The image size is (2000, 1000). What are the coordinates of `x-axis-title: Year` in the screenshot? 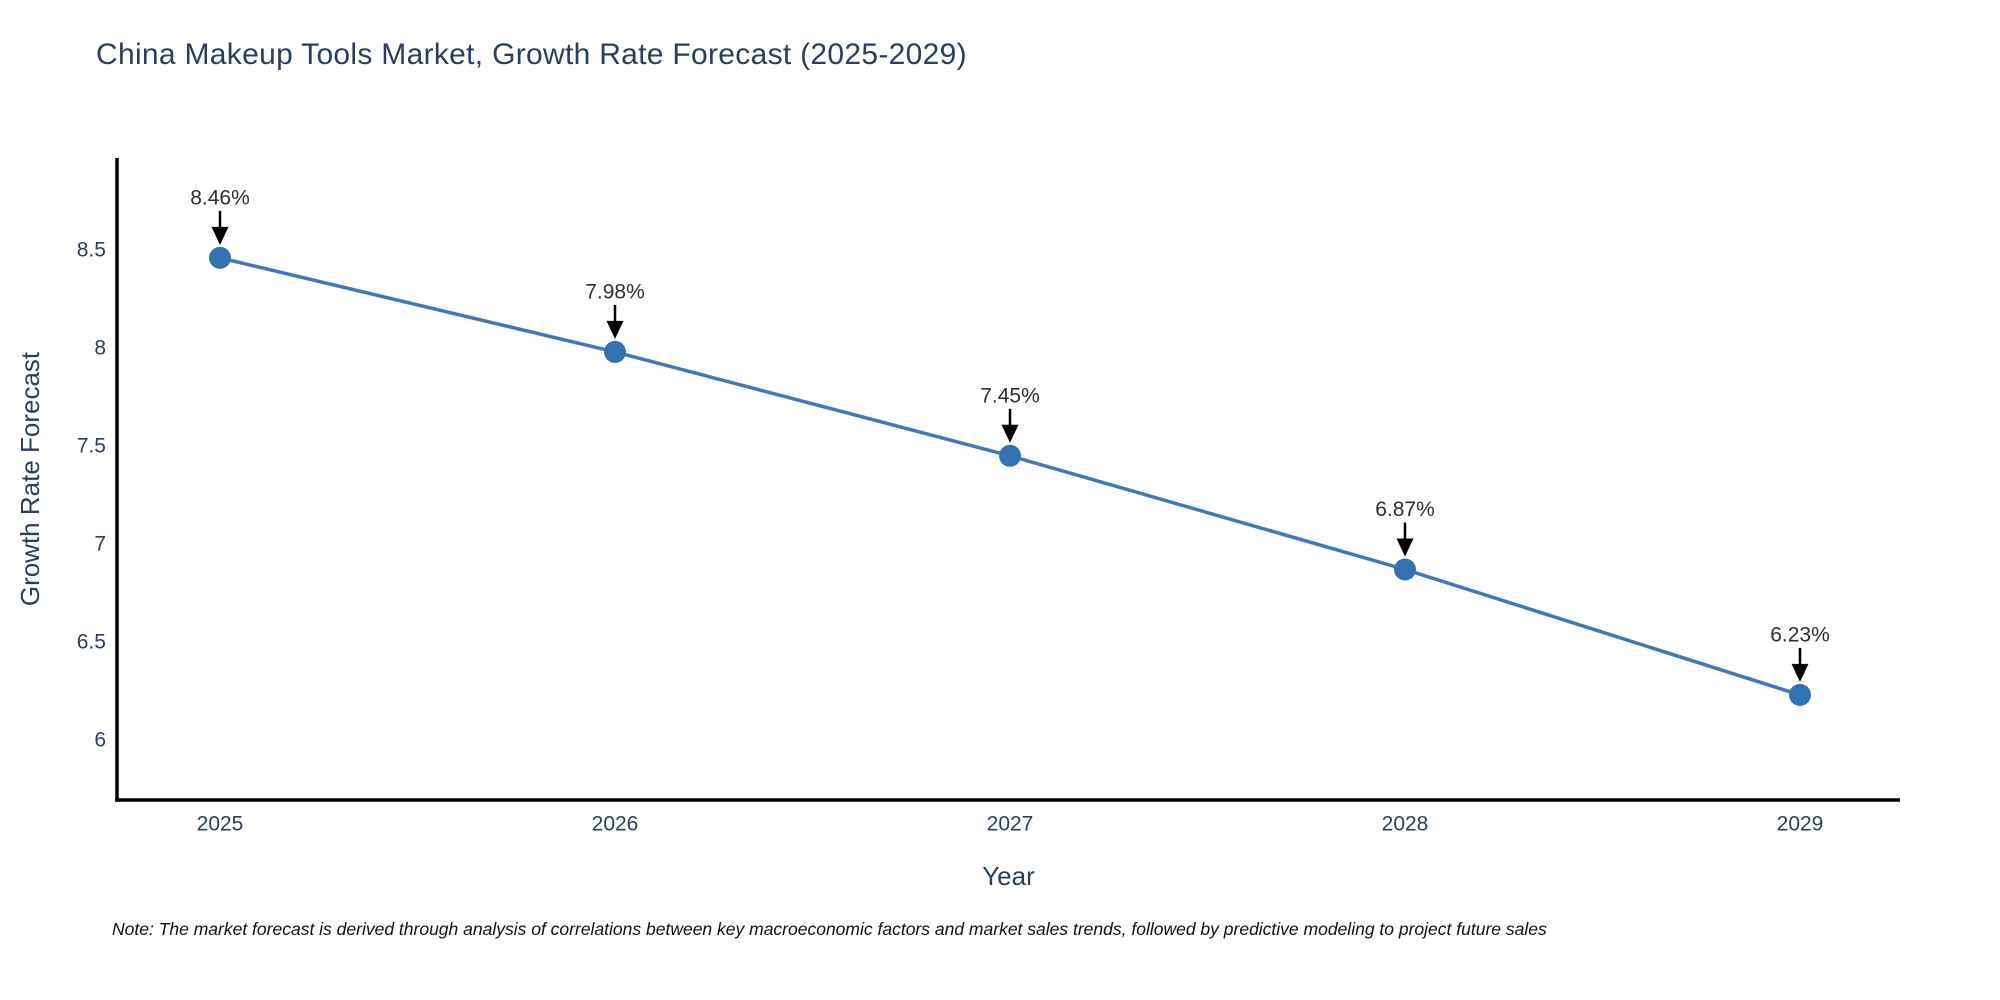 It's located at (1008, 876).